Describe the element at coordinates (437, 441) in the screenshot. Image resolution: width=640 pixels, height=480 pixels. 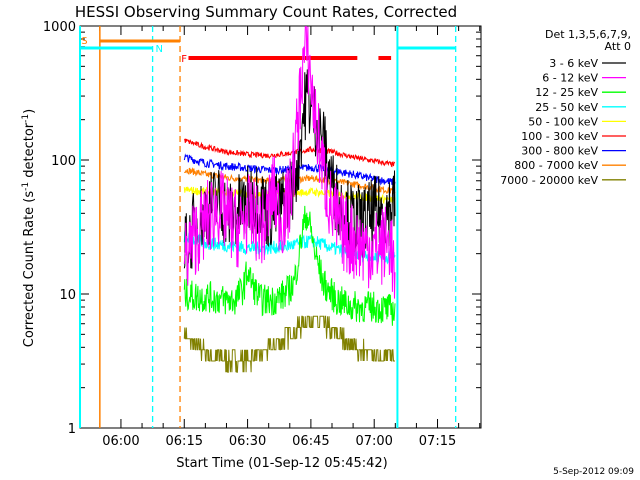
I see `x-tick-label: 07:15` at that location.